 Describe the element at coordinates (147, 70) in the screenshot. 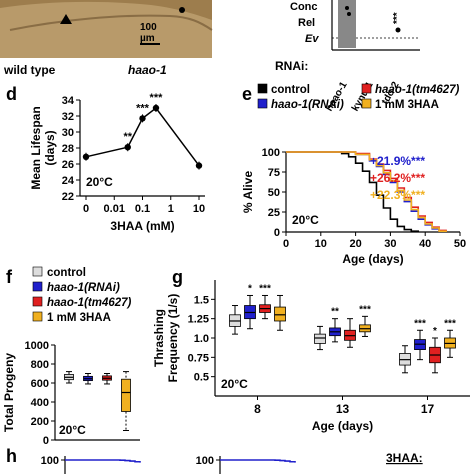

I see `label-haao-1: haao-1` at that location.